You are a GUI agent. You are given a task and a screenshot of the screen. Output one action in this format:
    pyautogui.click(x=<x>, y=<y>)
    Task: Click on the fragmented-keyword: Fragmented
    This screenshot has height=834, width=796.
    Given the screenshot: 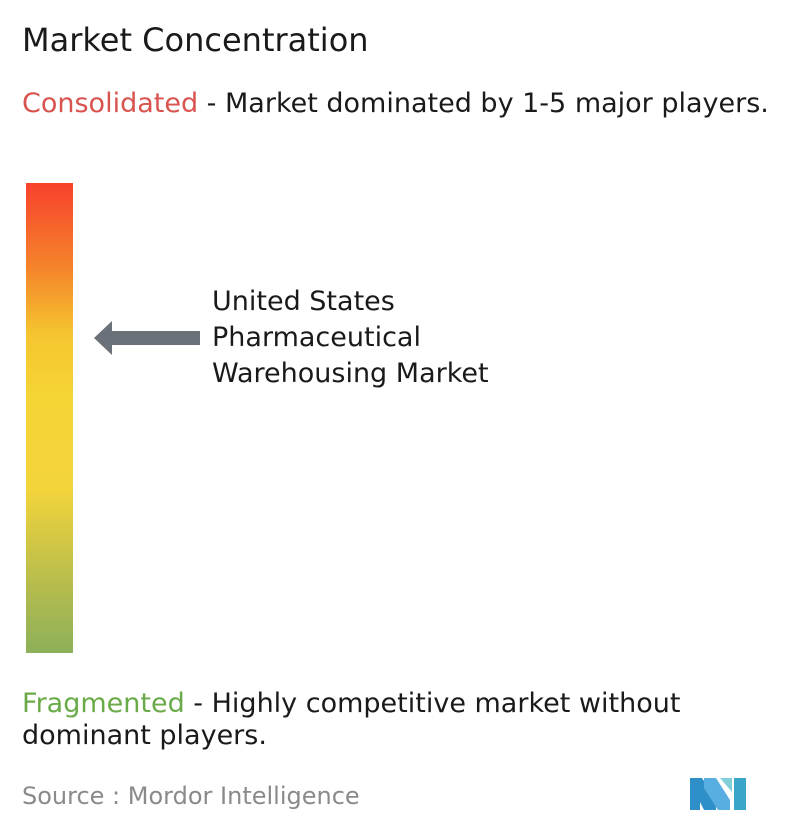 What is the action you would take?
    pyautogui.click(x=103, y=703)
    